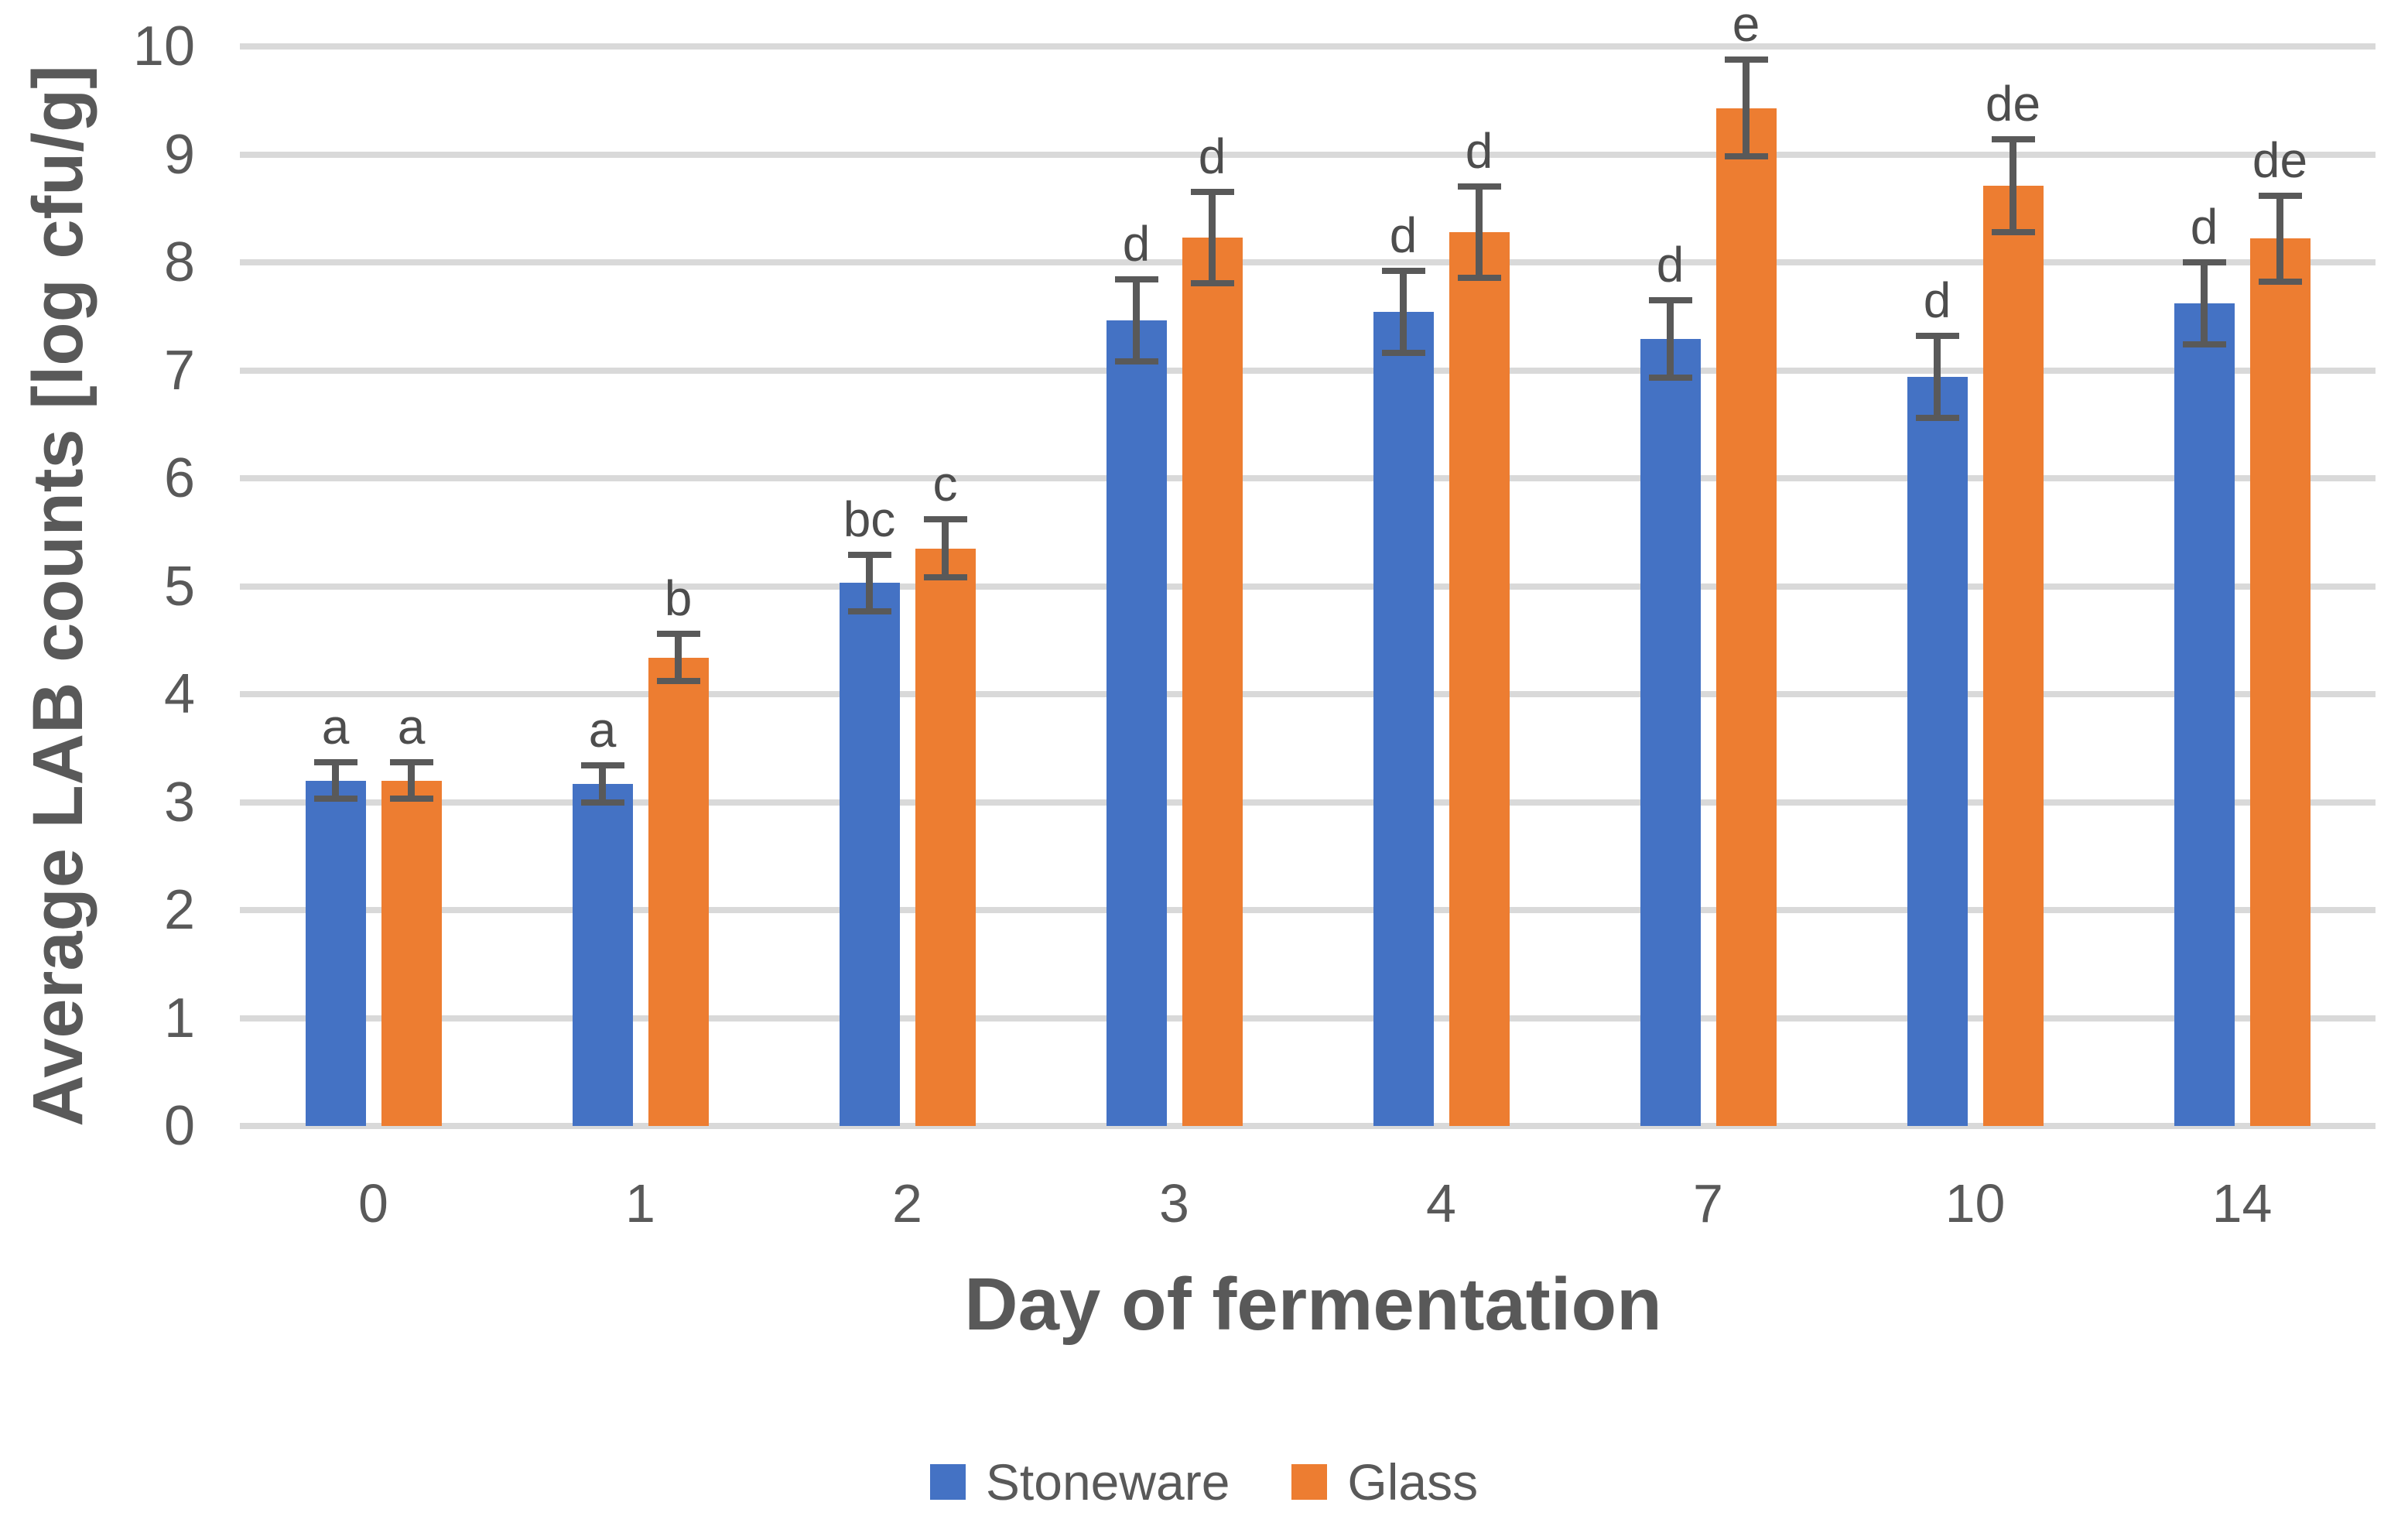  Describe the element at coordinates (945, 484) in the screenshot. I see `significance-letter: c` at that location.